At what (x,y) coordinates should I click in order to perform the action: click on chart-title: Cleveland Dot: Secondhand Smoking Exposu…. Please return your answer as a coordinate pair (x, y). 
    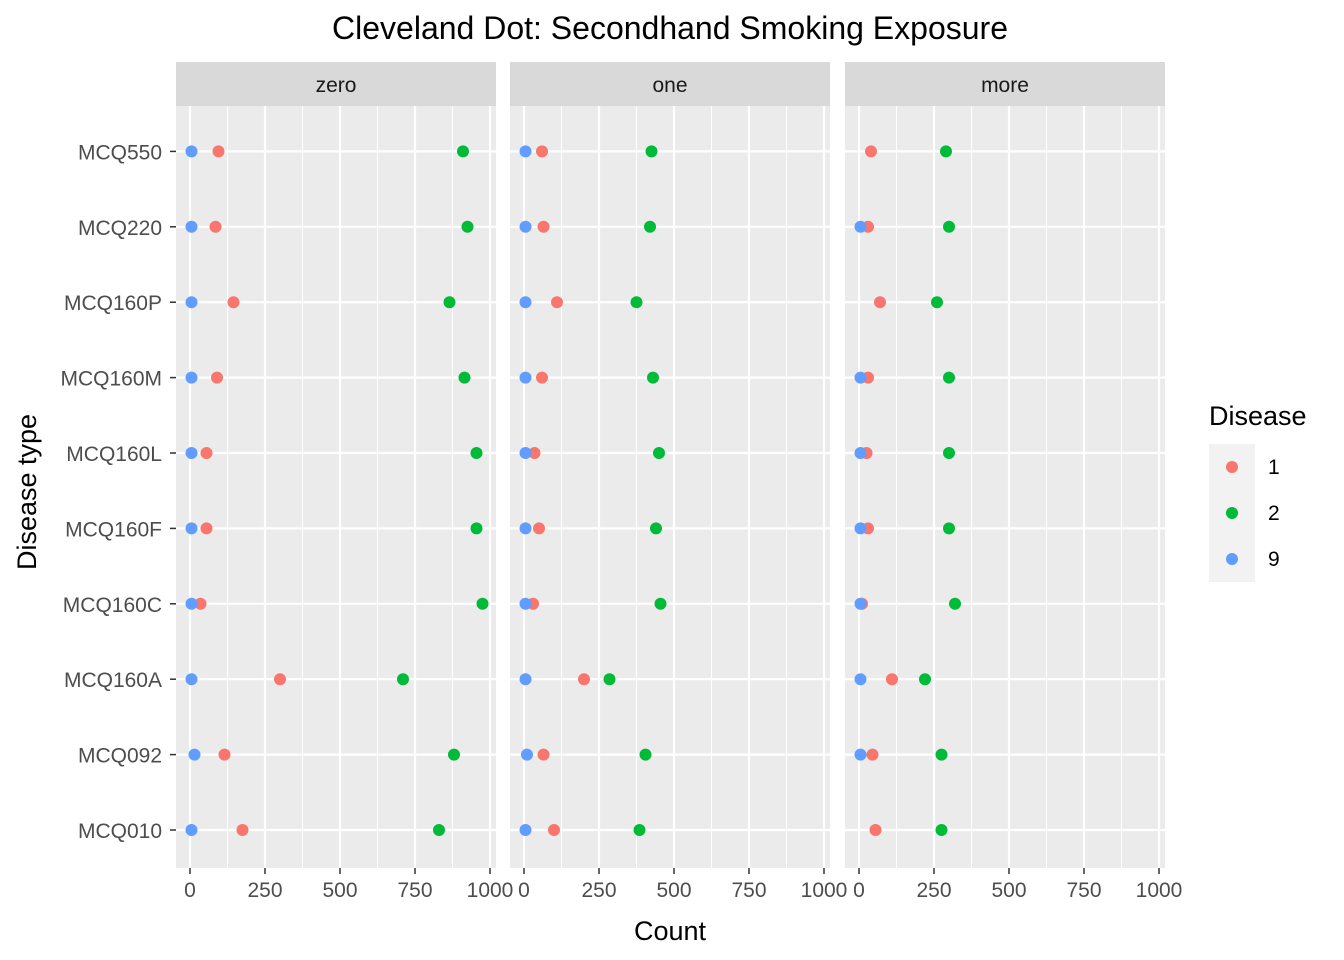
    Looking at the image, I should click on (670, 28).